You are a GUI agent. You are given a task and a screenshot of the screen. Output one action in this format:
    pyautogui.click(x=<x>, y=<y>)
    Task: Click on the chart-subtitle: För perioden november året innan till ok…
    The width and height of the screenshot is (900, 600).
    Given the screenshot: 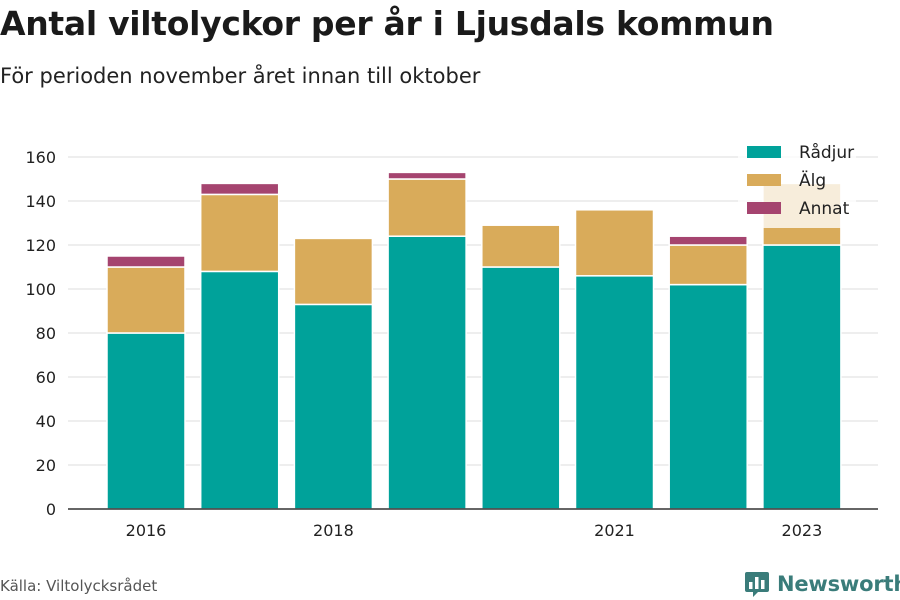 What is the action you would take?
    pyautogui.click(x=240, y=76)
    